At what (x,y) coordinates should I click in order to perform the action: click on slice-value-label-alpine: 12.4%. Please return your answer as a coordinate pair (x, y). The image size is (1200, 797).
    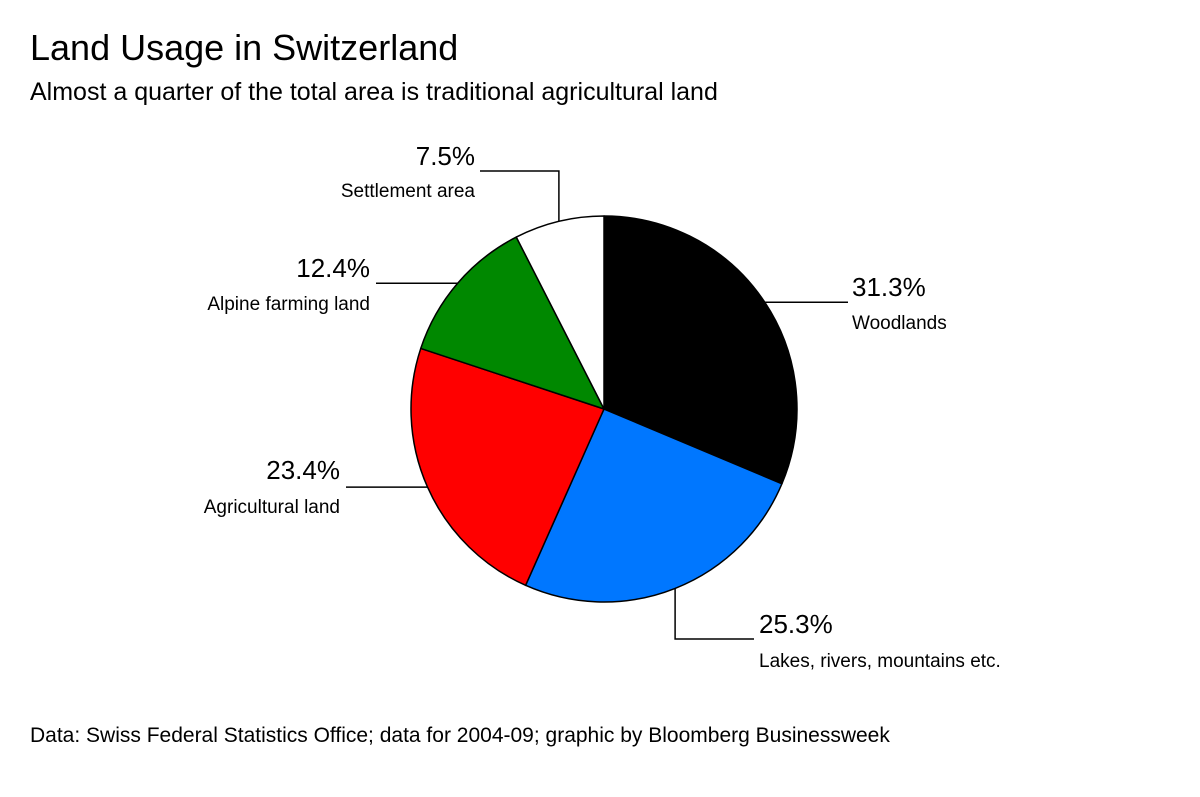
    Looking at the image, I should click on (333, 268).